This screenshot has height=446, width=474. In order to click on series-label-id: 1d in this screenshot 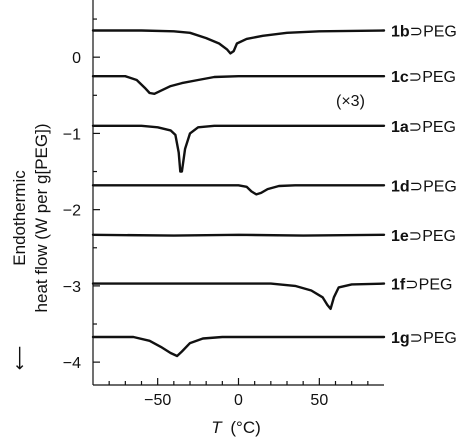, I will do `click(400, 186)`.